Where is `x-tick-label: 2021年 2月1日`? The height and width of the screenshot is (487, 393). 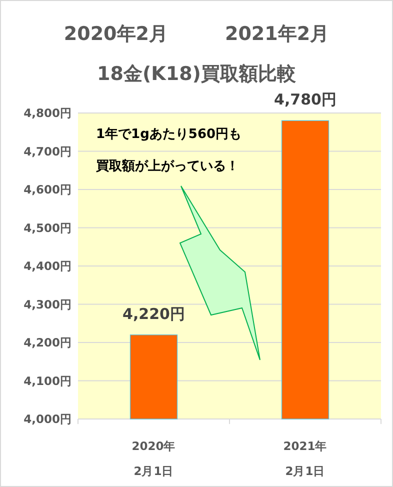
x-tick-label: 2021年 2月1日 is located at coordinates (305, 458).